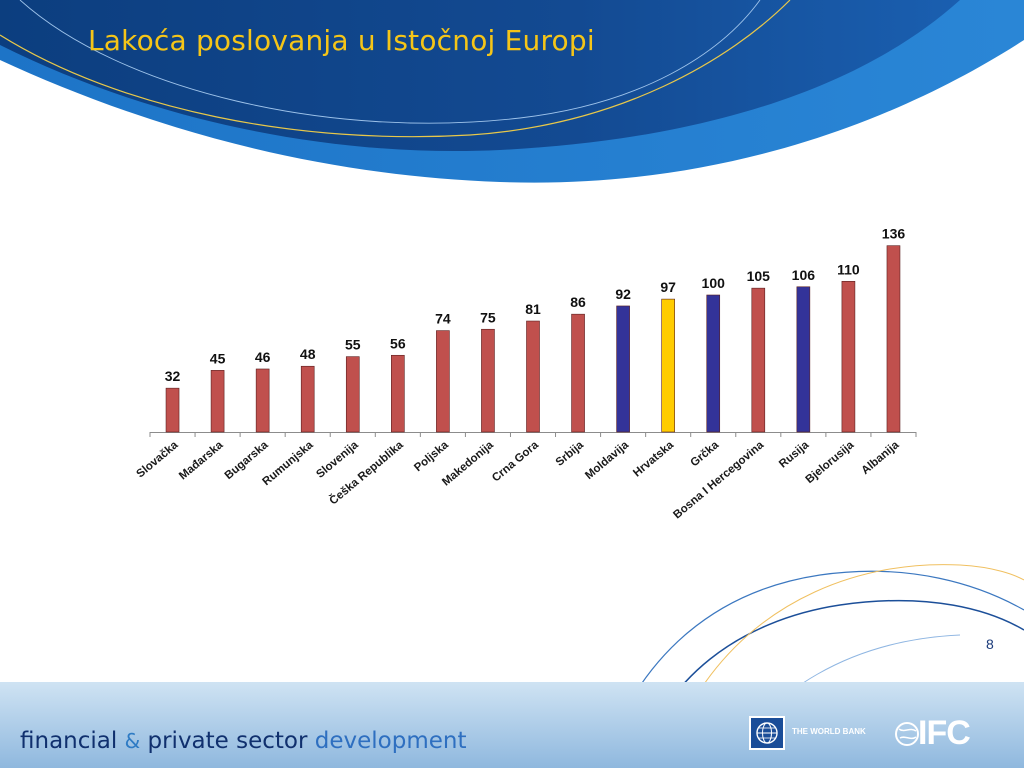  What do you see at coordinates (443, 319) in the screenshot?
I see `data-label-6: 74` at bounding box center [443, 319].